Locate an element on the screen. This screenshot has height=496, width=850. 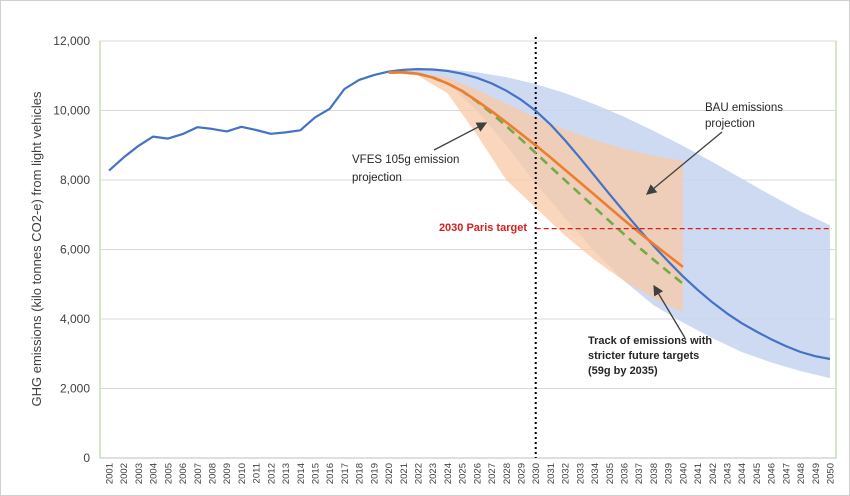
x-tick-label: 2028 is located at coordinates (507, 473).